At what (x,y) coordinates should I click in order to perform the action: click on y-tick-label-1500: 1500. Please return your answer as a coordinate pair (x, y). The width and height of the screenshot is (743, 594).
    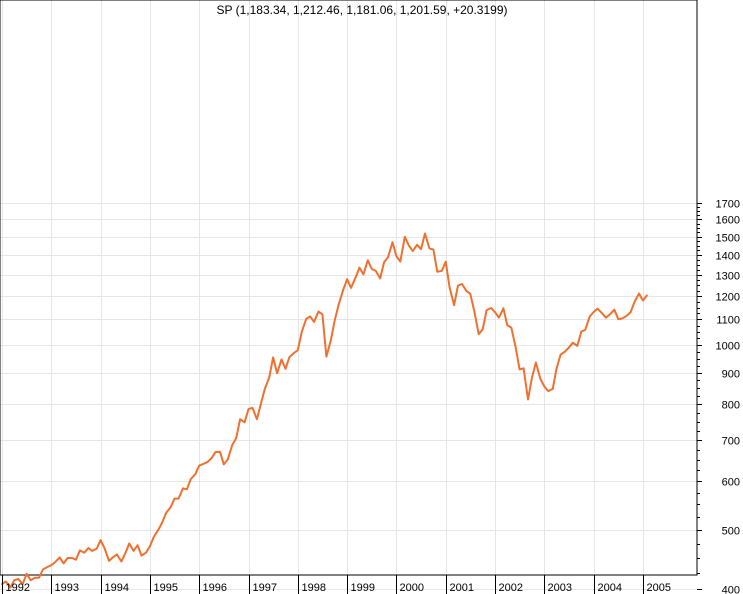
    Looking at the image, I should click on (728, 239).